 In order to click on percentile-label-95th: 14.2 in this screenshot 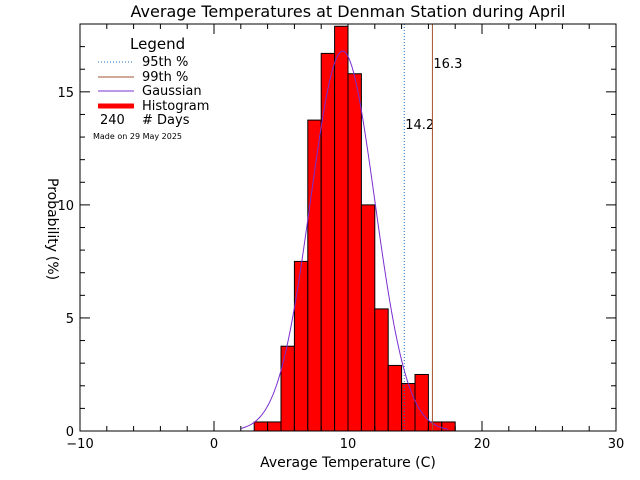, I will do `click(419, 125)`.